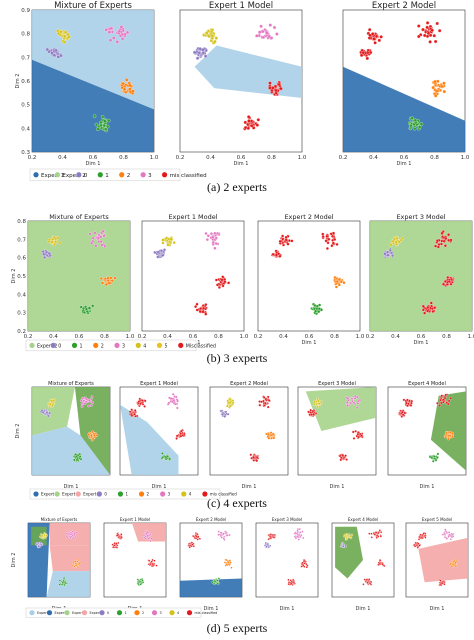 The height and width of the screenshot is (640, 474). Describe the element at coordinates (148, 532) in the screenshot. I see `expert-region` at that location.